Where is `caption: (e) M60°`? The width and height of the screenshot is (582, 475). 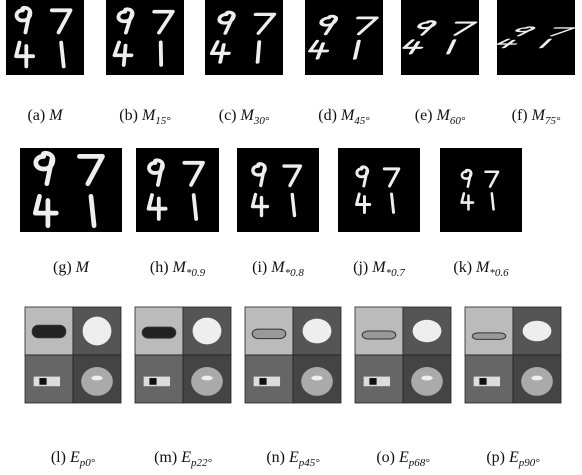
caption: (e) M60° is located at coordinates (440, 117).